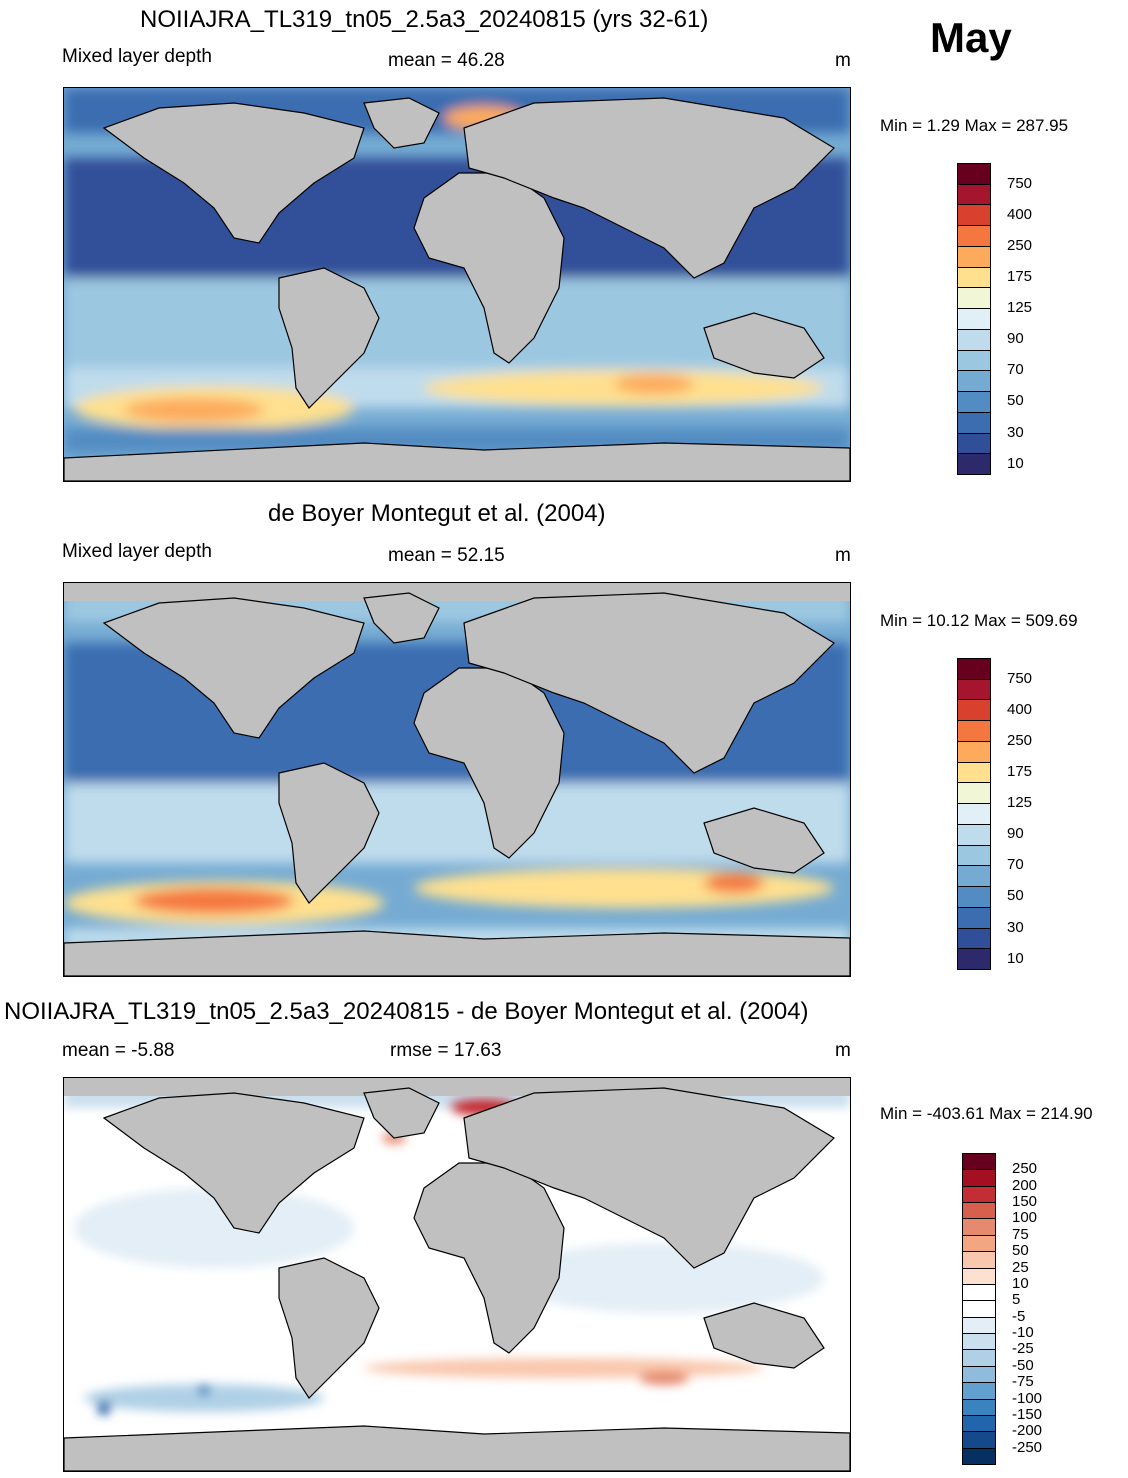  I want to click on colorbar-label: 75, so click(1020, 1234).